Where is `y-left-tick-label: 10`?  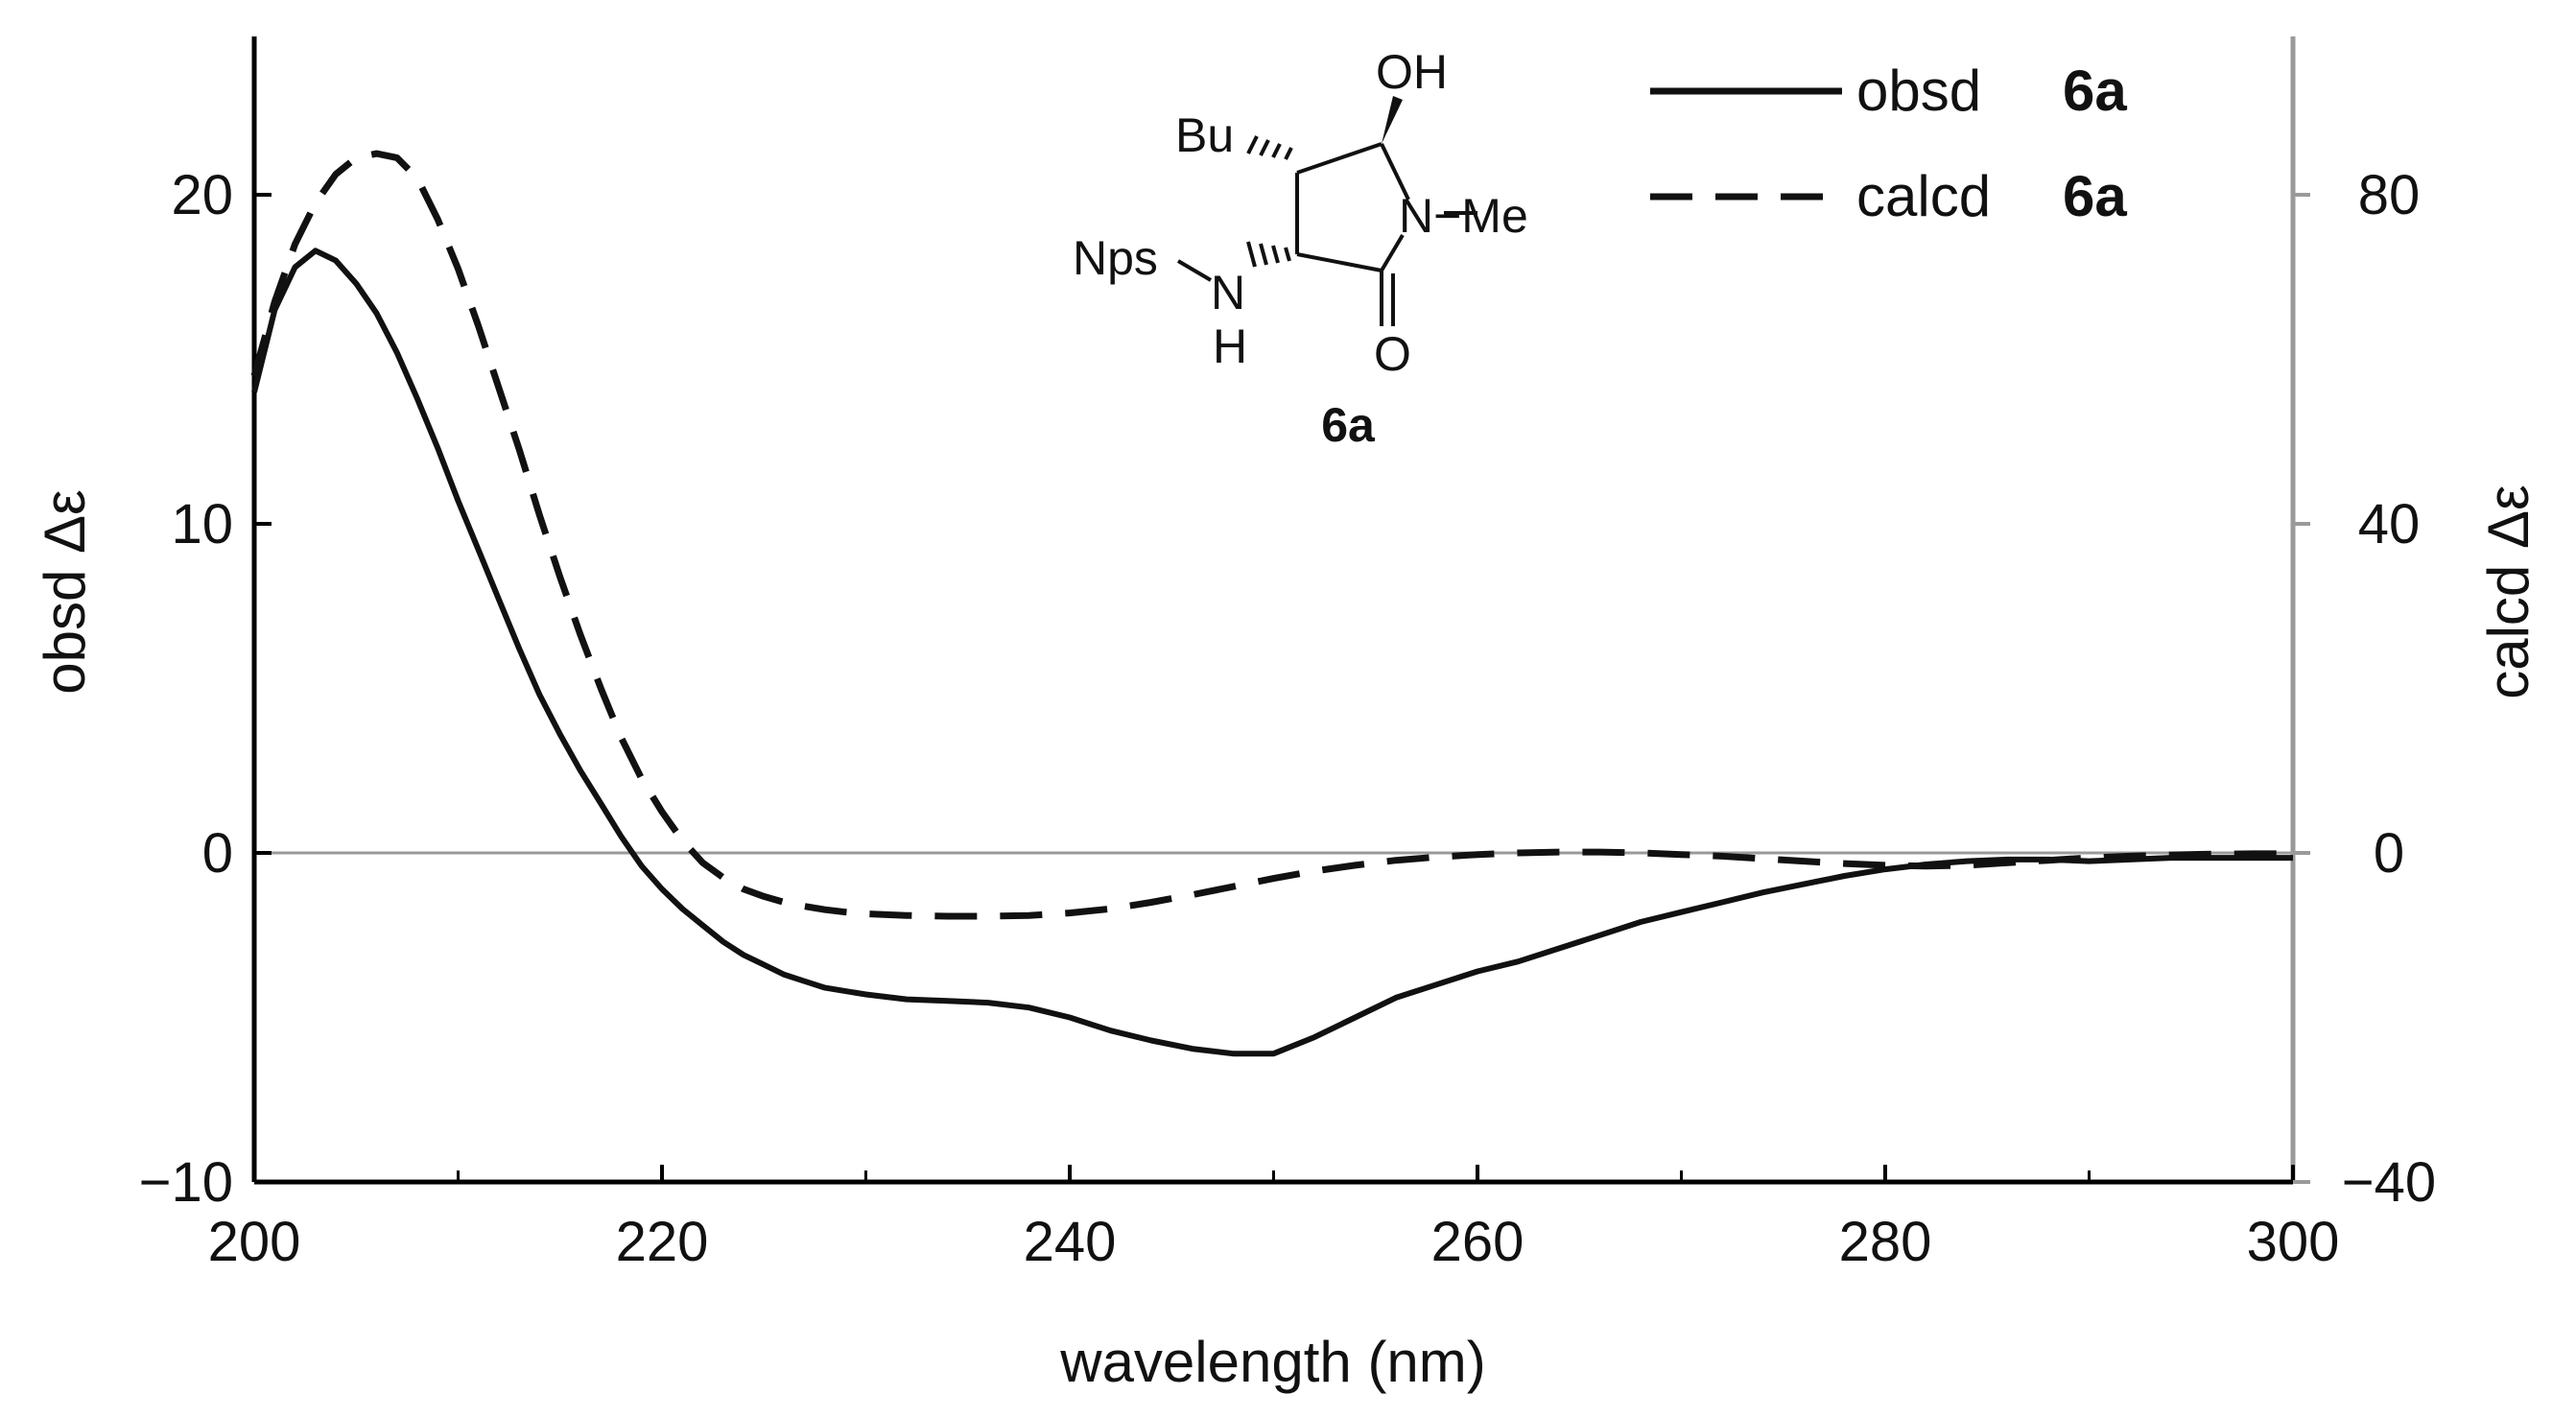 y-left-tick-label: 10 is located at coordinates (202, 524).